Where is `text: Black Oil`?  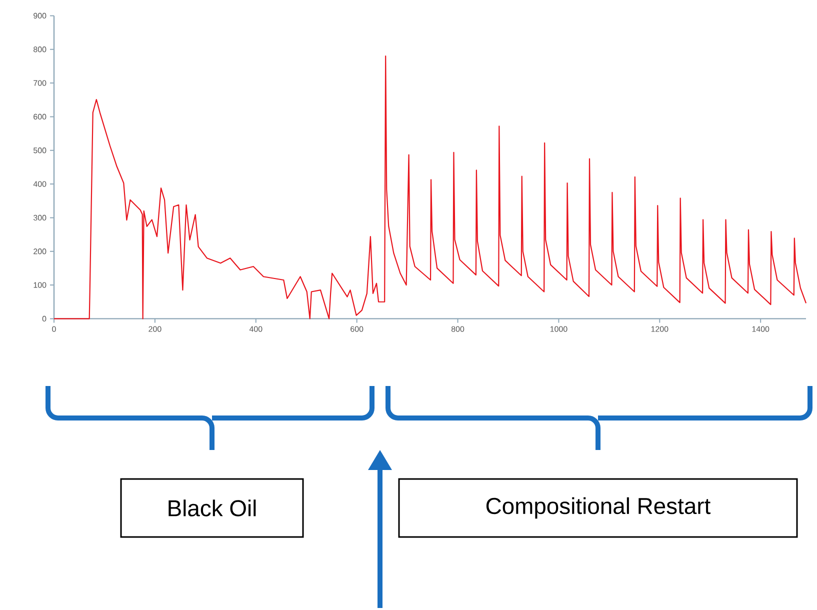 text: Black Oil is located at coordinates (212, 507).